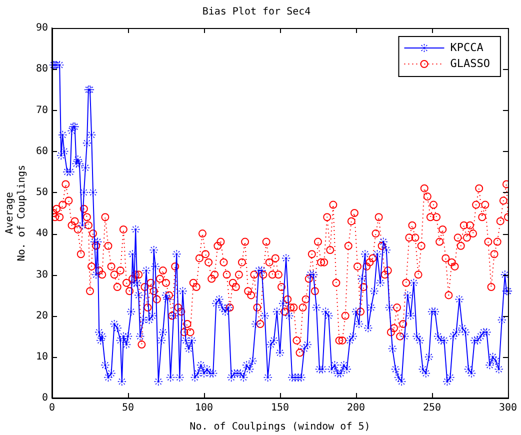 Image resolution: width=521 pixels, height=435 pixels. Describe the element at coordinates (280, 427) in the screenshot. I see `x-axis-title: No. of Coulpings (window of 5)` at that location.